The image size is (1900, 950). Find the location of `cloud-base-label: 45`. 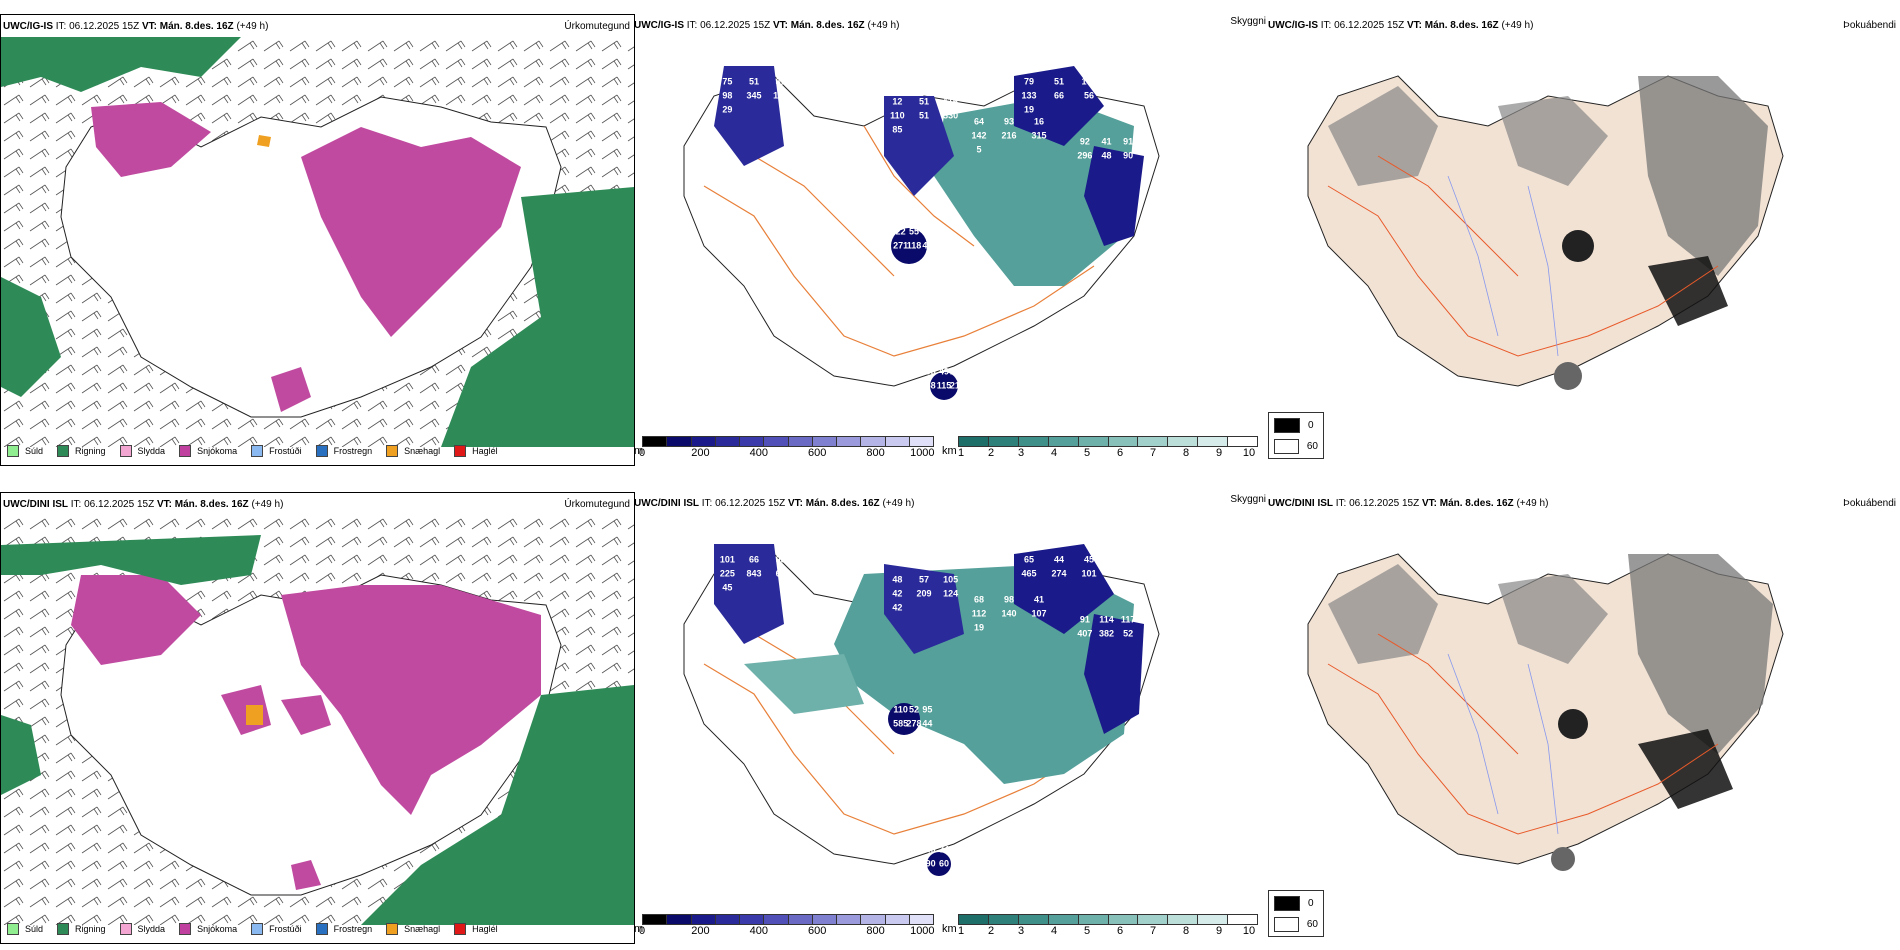

cloud-base-label: 45 is located at coordinates (1089, 559).